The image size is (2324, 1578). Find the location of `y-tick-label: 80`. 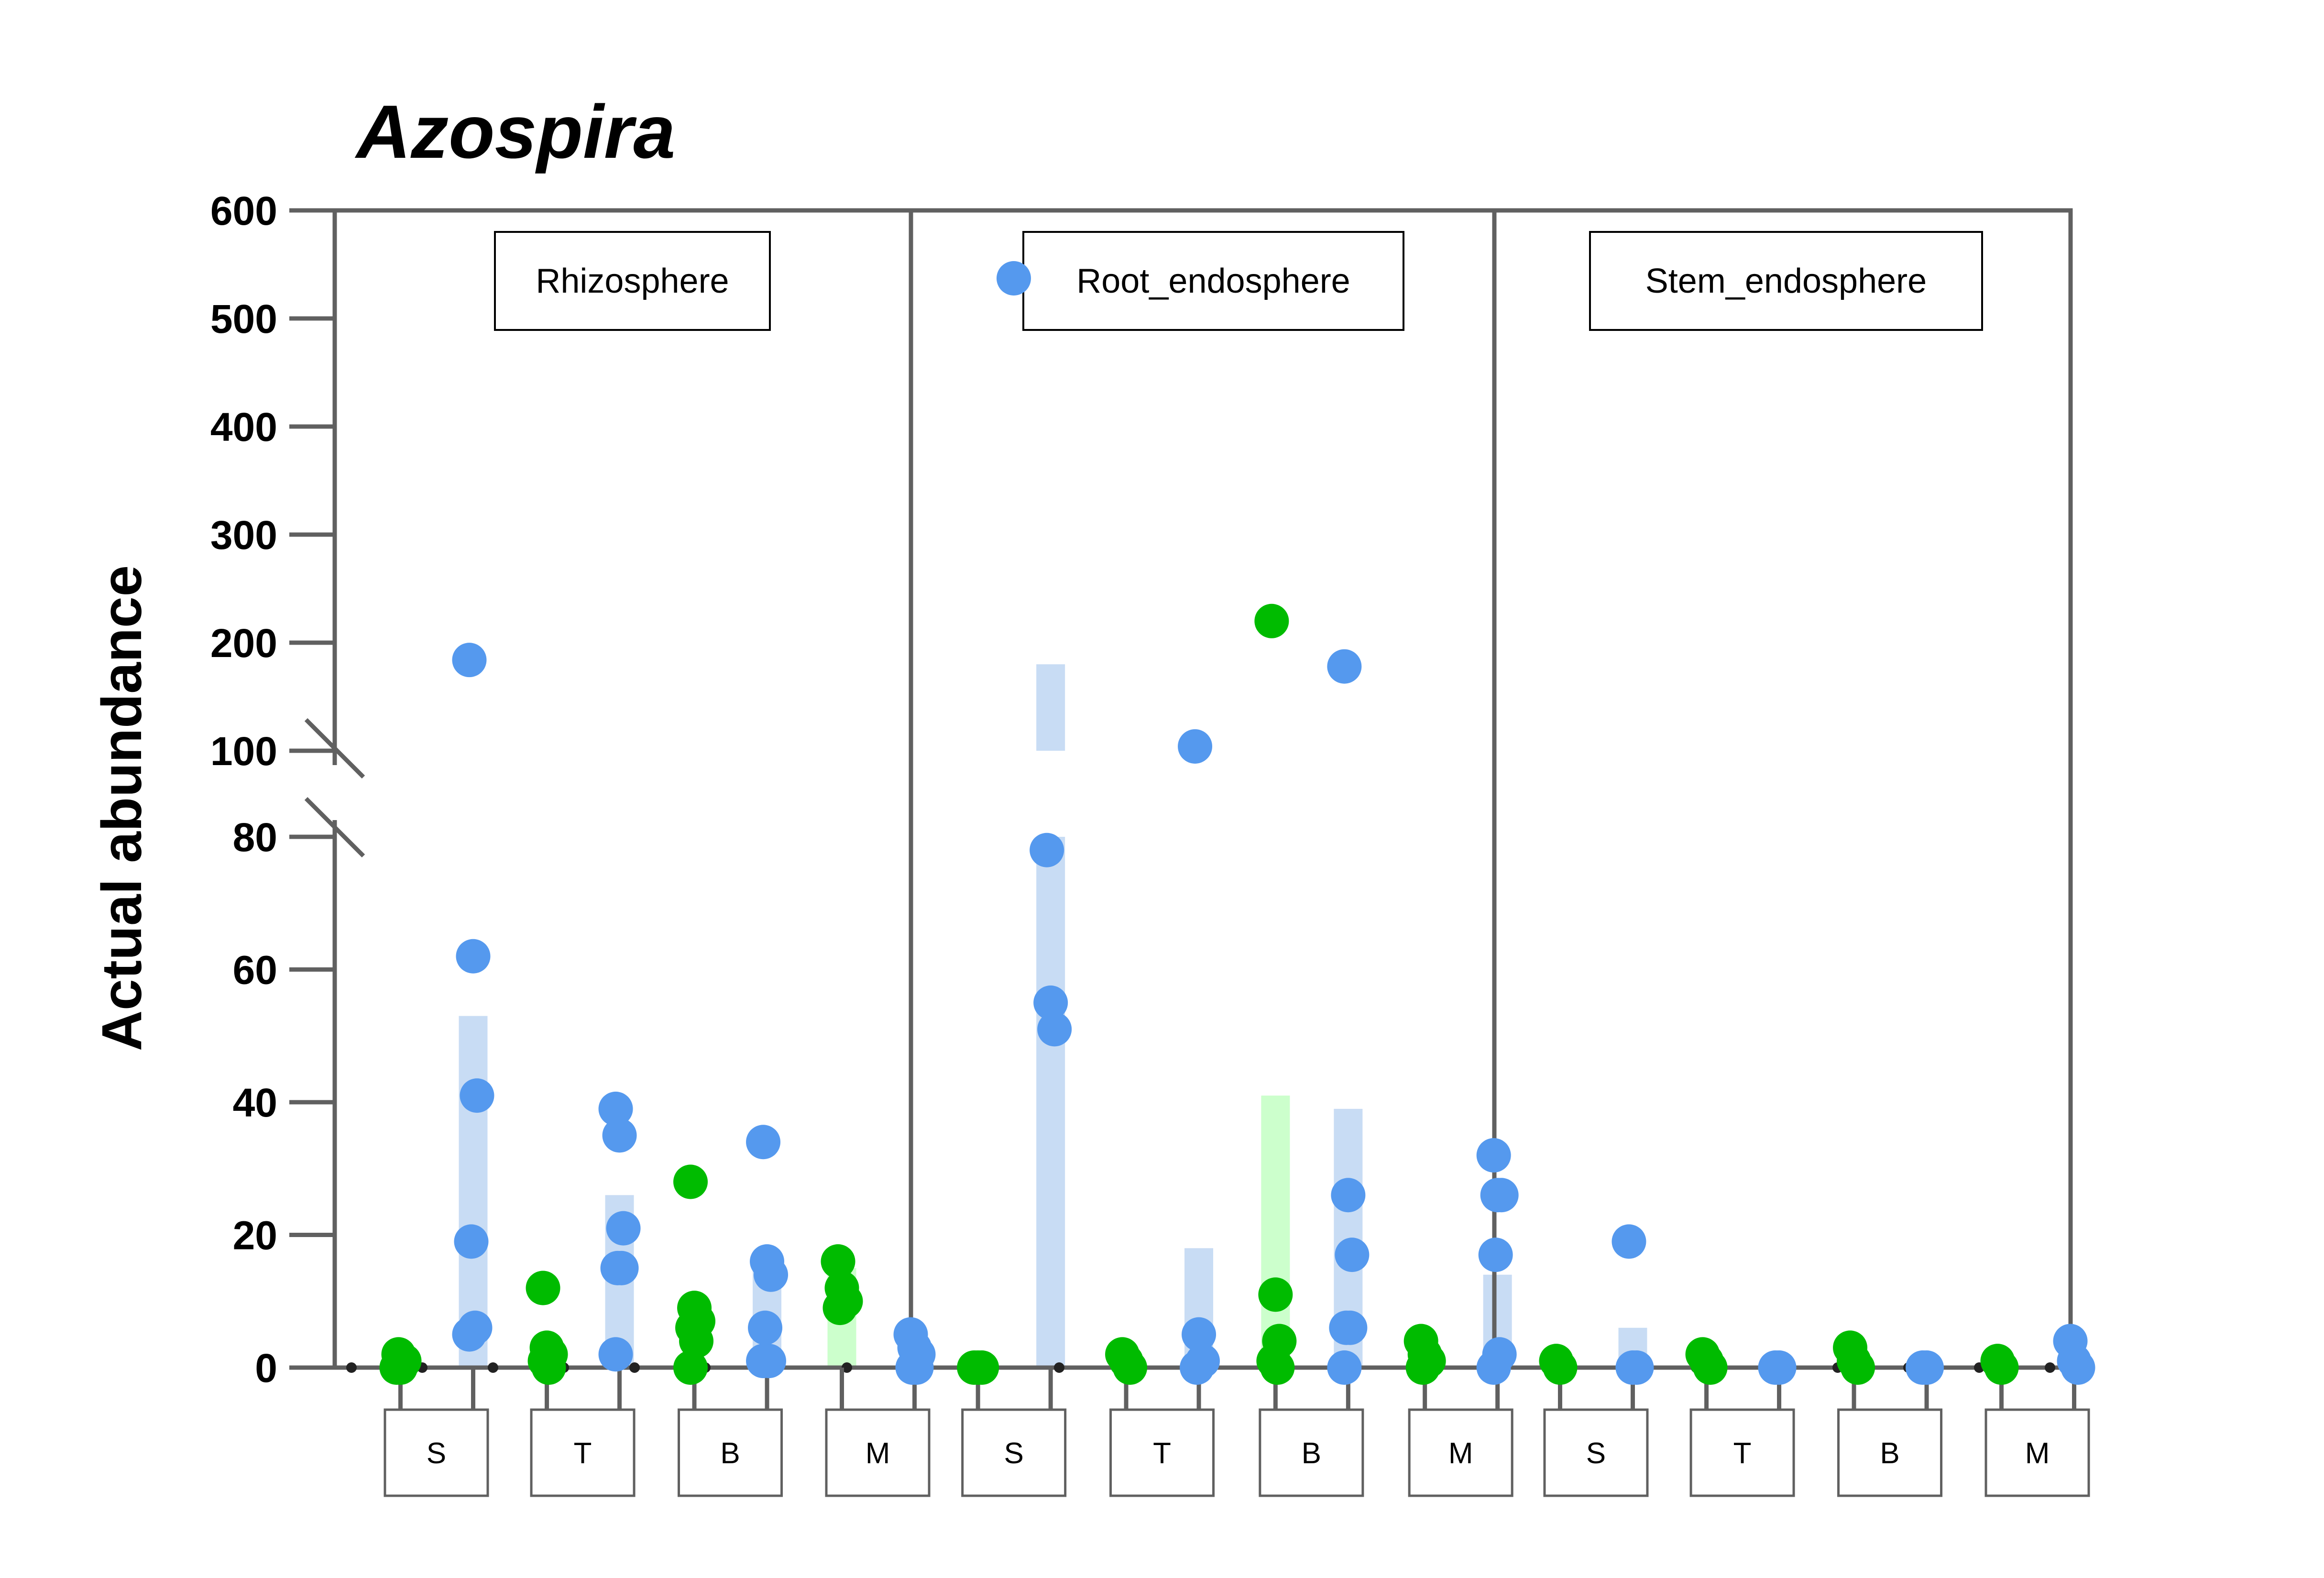

y-tick-label: 80 is located at coordinates (255, 837).